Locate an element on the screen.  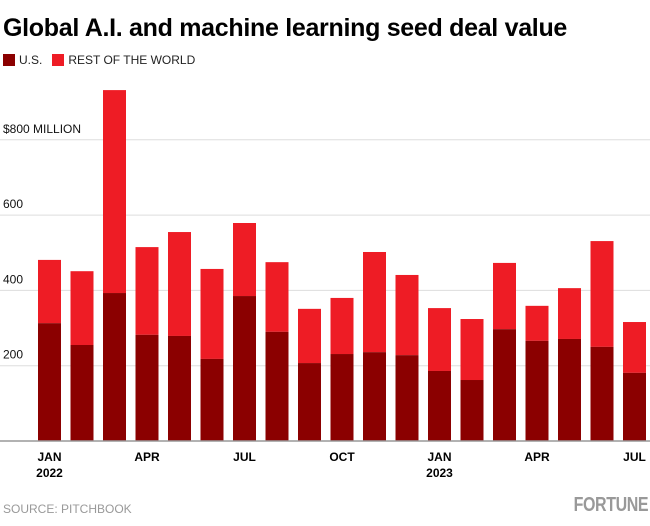
legend-label-row: REST OF THE WORLD is located at coordinates (132, 60).